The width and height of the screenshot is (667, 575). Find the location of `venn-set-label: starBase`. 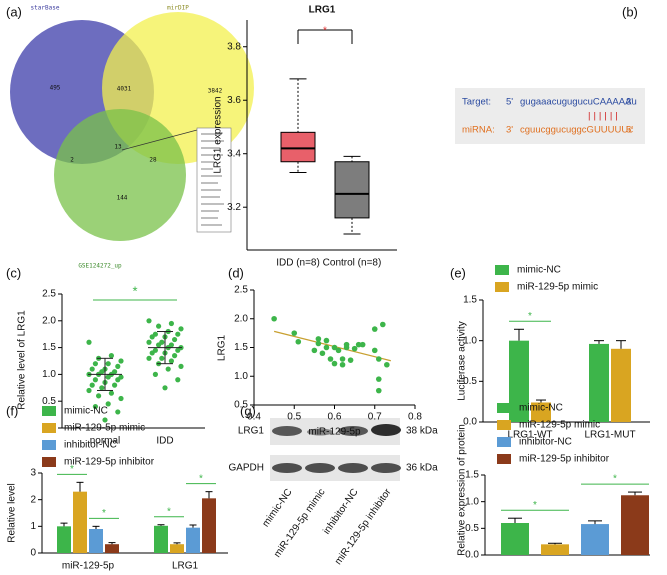

venn-set-label: starBase is located at coordinates (45, 8).